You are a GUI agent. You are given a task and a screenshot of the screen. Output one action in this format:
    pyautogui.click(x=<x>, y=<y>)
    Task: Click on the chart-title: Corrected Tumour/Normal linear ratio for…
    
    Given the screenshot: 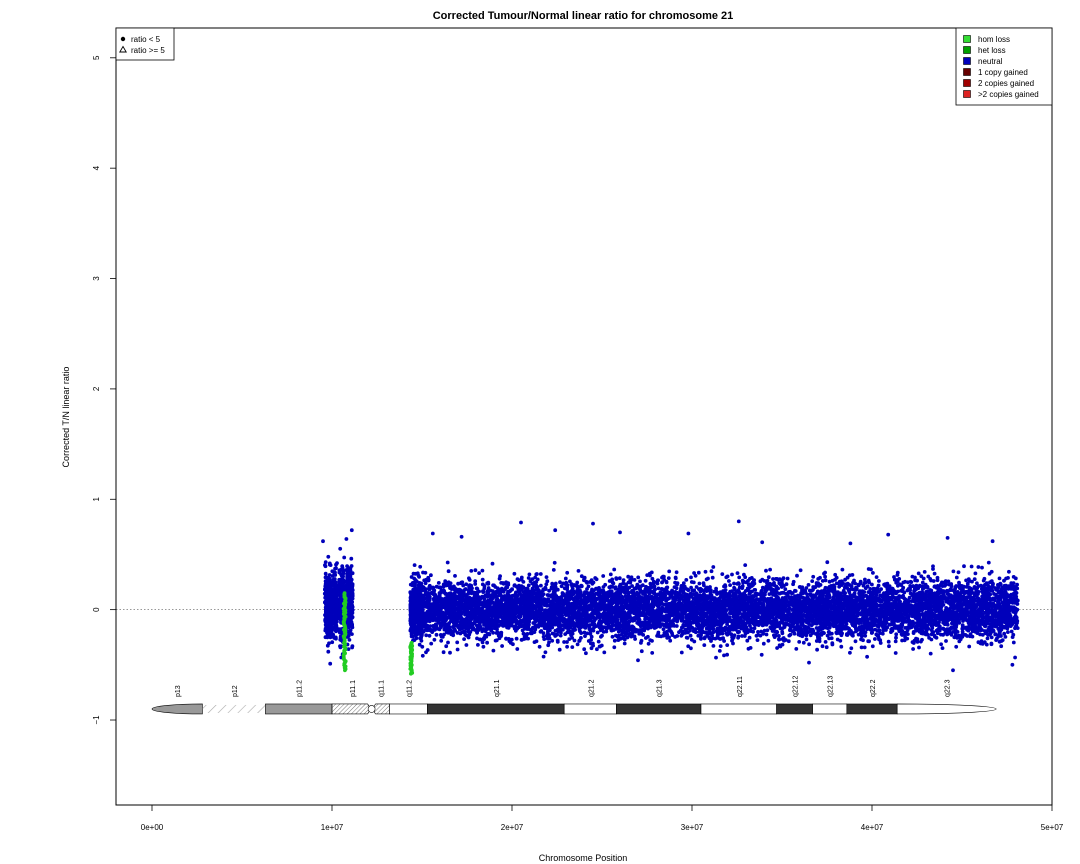 What is the action you would take?
    pyautogui.click(x=583, y=16)
    